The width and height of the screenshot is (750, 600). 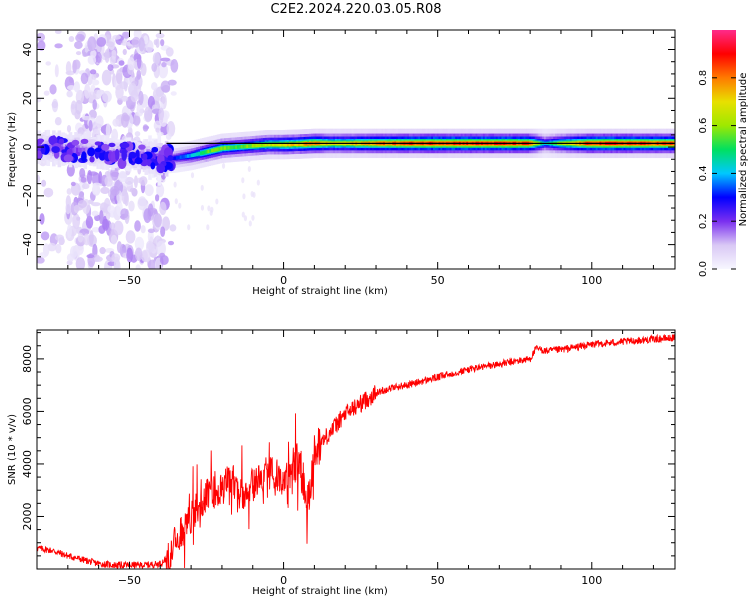 I want to click on spectrogram-xtick-label: 0, so click(x=283, y=280).